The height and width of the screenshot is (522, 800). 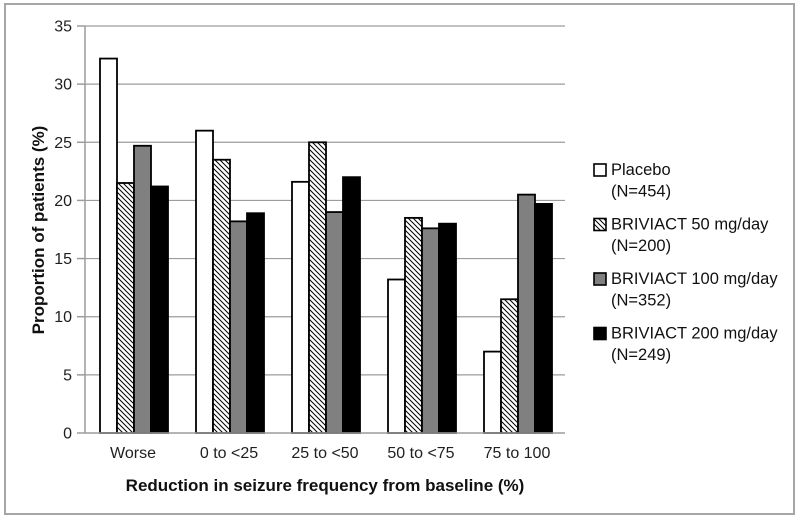 What do you see at coordinates (63, 231) in the screenshot?
I see `y-tick-labels: 0 5 10 15 20 25 30 35` at bounding box center [63, 231].